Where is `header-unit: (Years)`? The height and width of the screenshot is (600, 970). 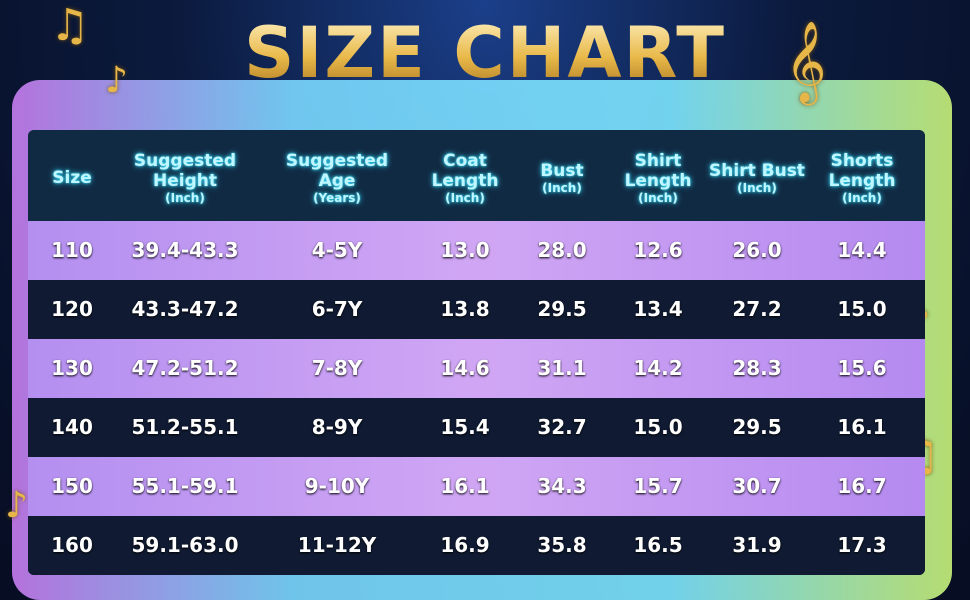
header-unit: (Years) is located at coordinates (337, 198).